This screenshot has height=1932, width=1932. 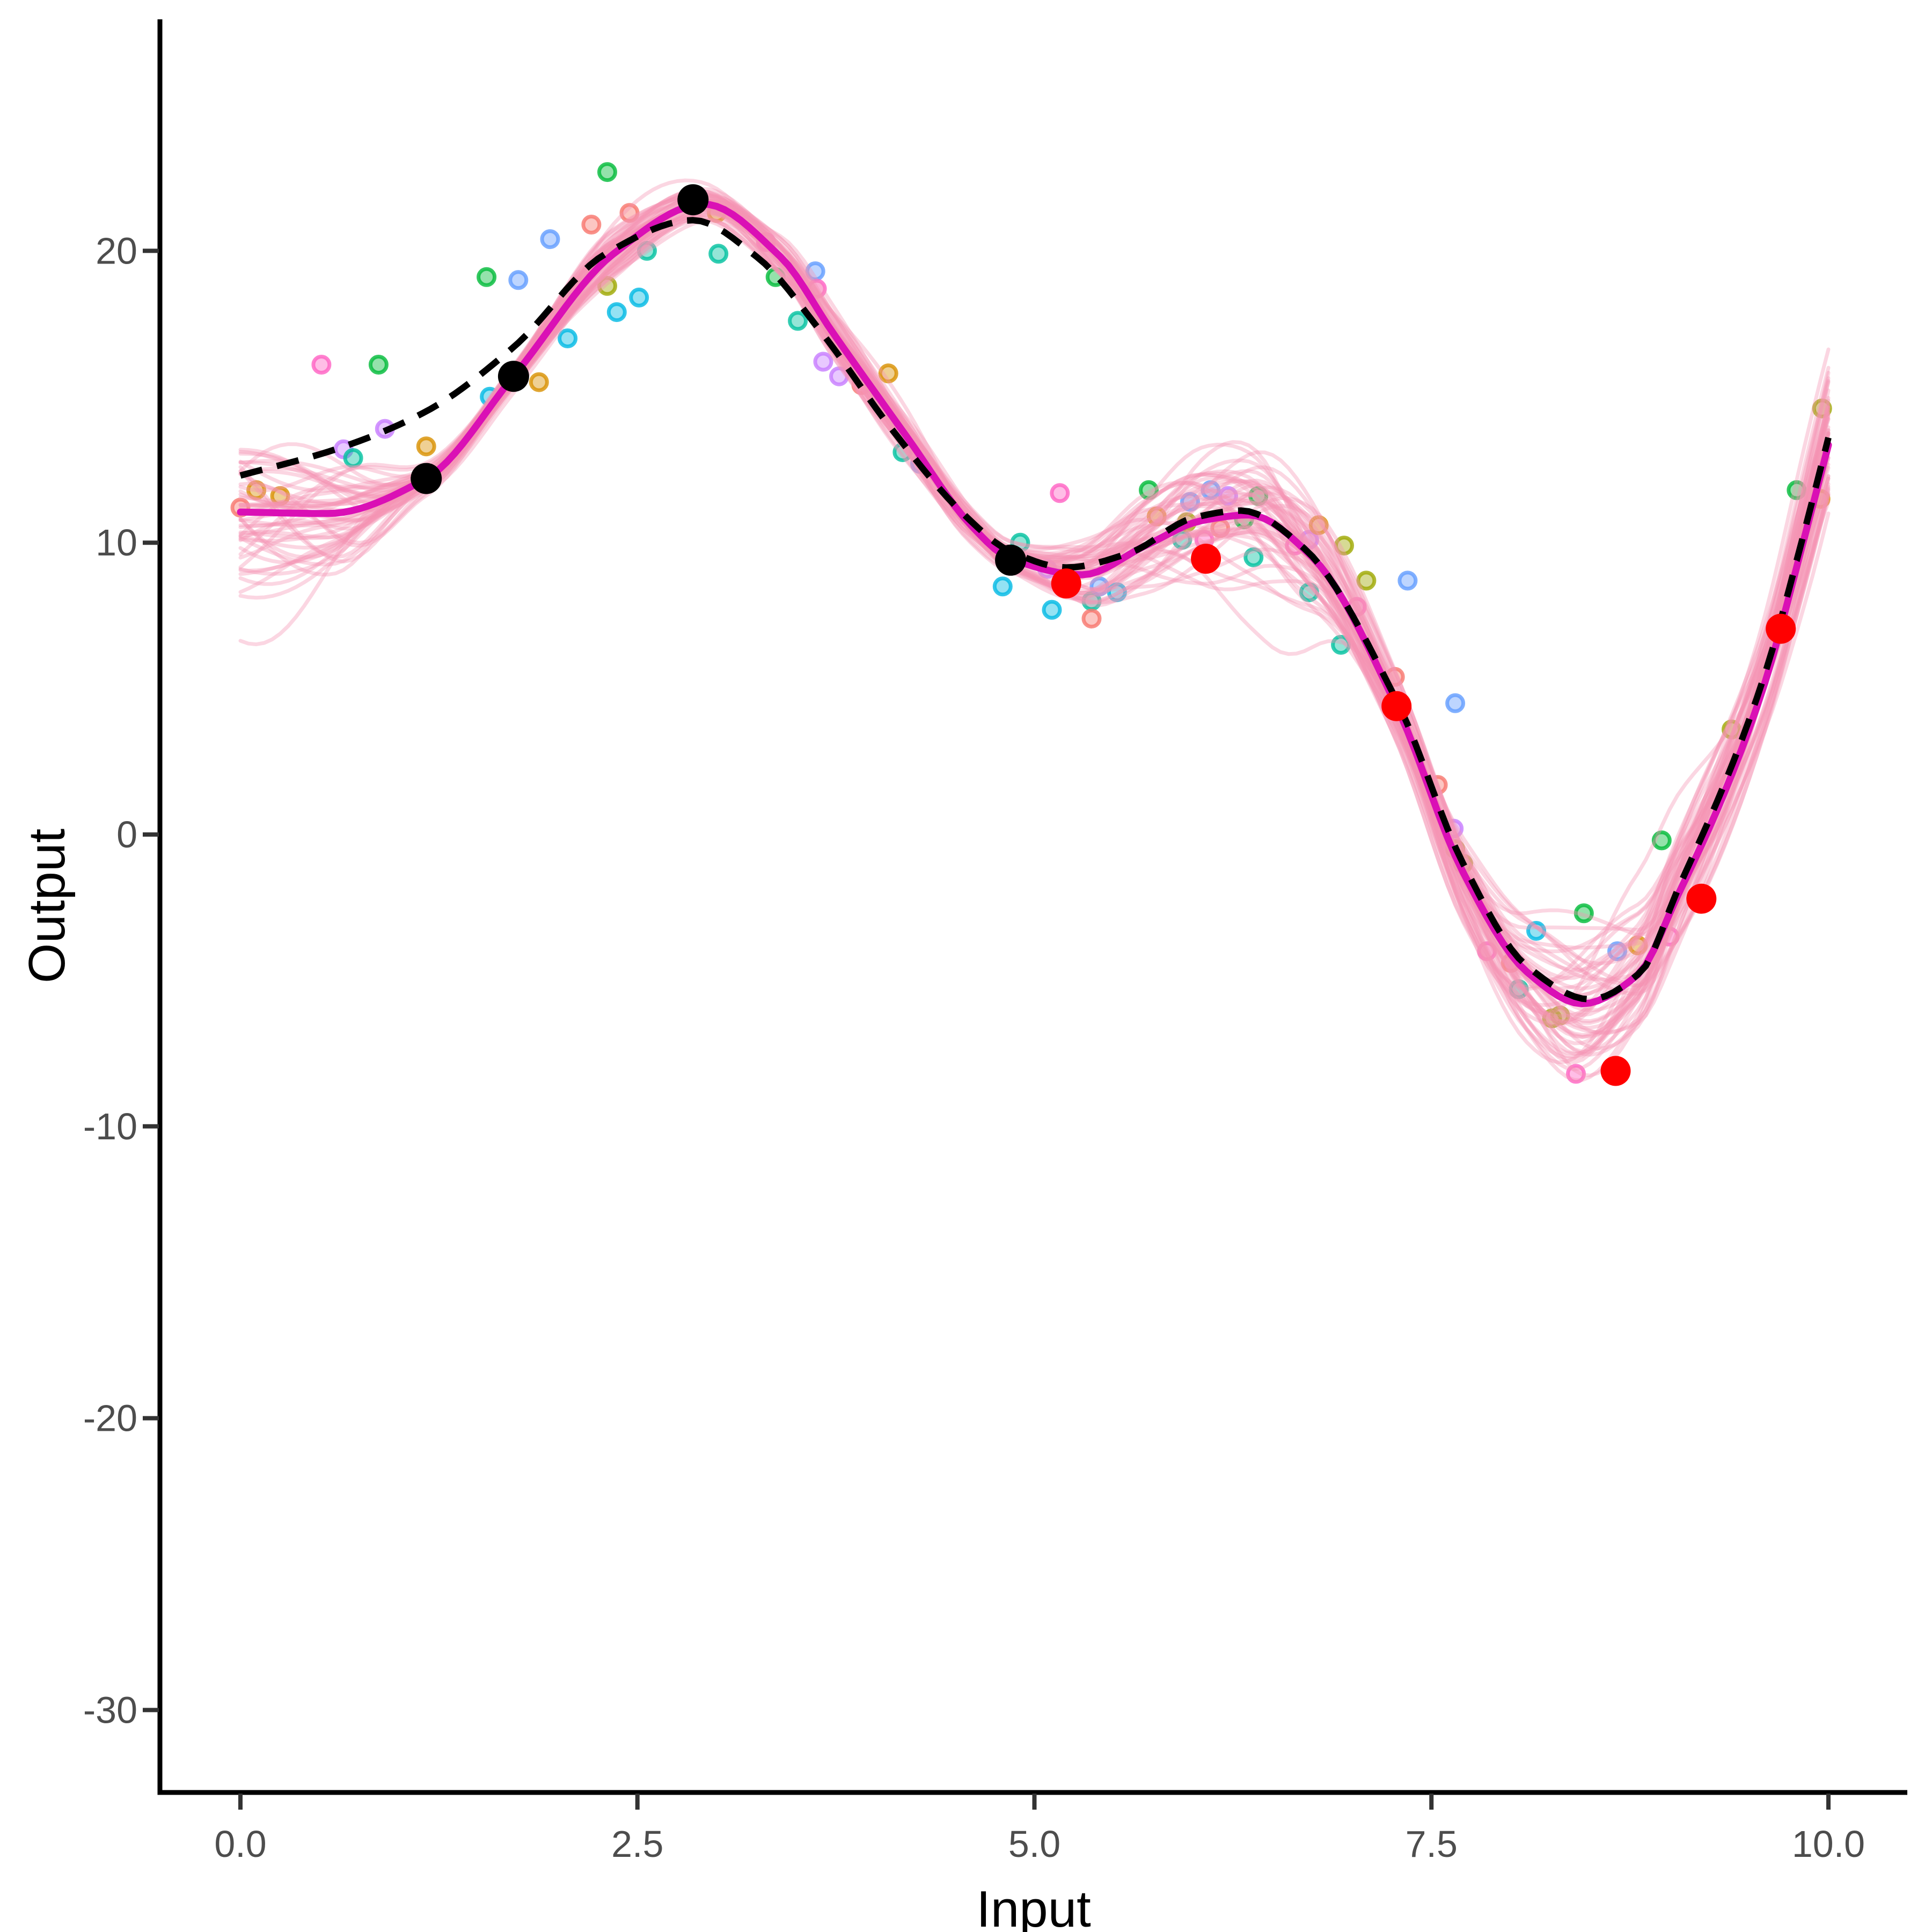 I want to click on x-axis-title: Input, so click(x=1033, y=1906).